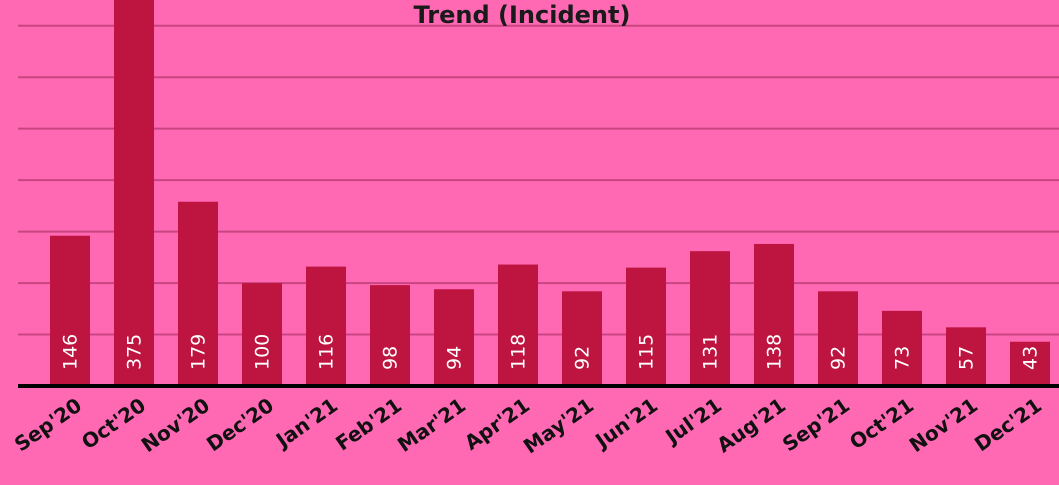 The image size is (1059, 485). I want to click on value-label: 179, so click(199, 352).